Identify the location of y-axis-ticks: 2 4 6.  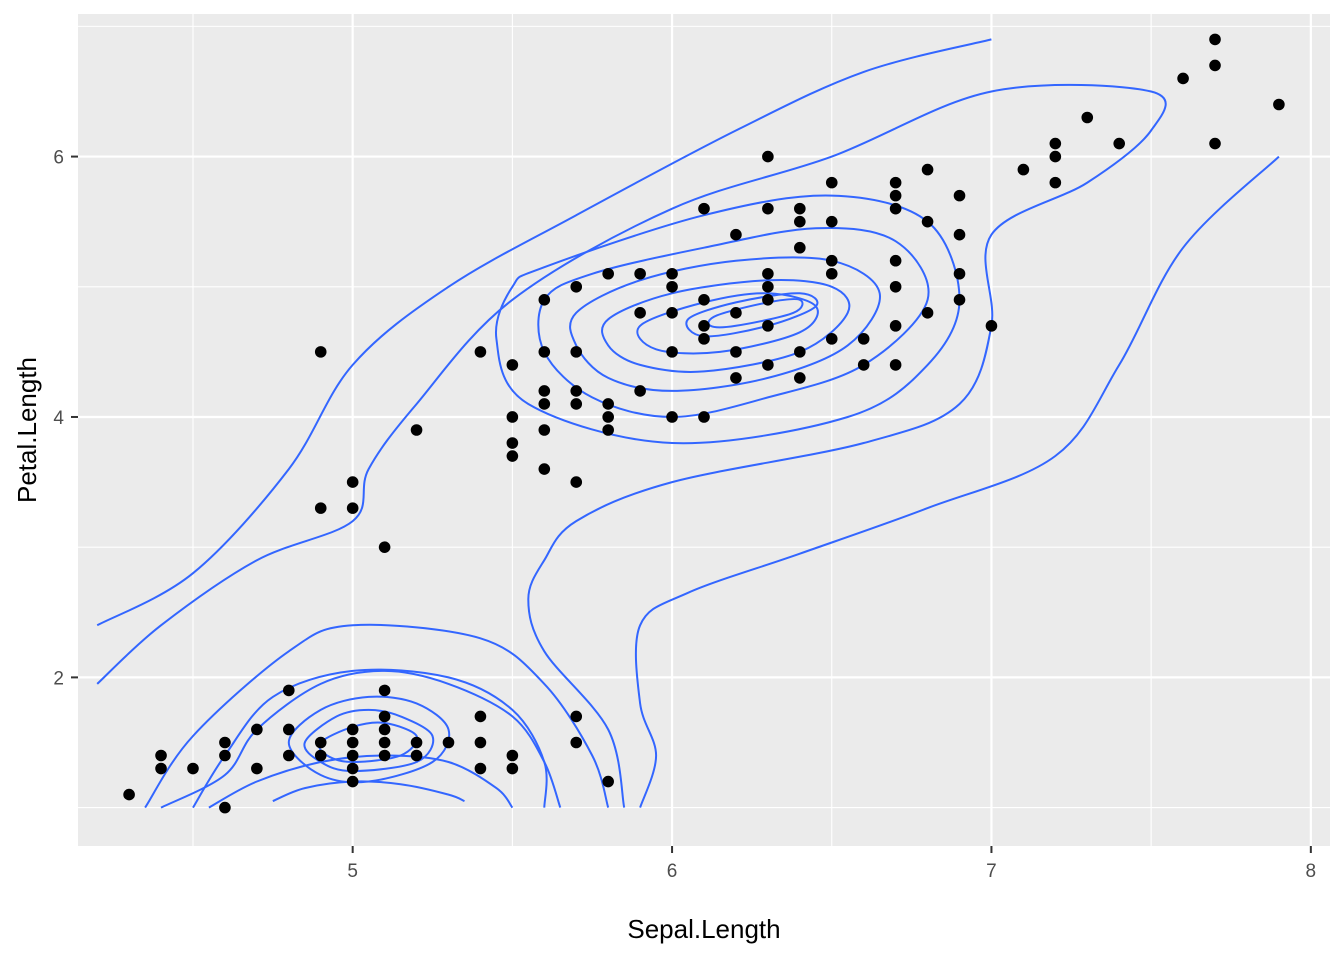
(65, 418).